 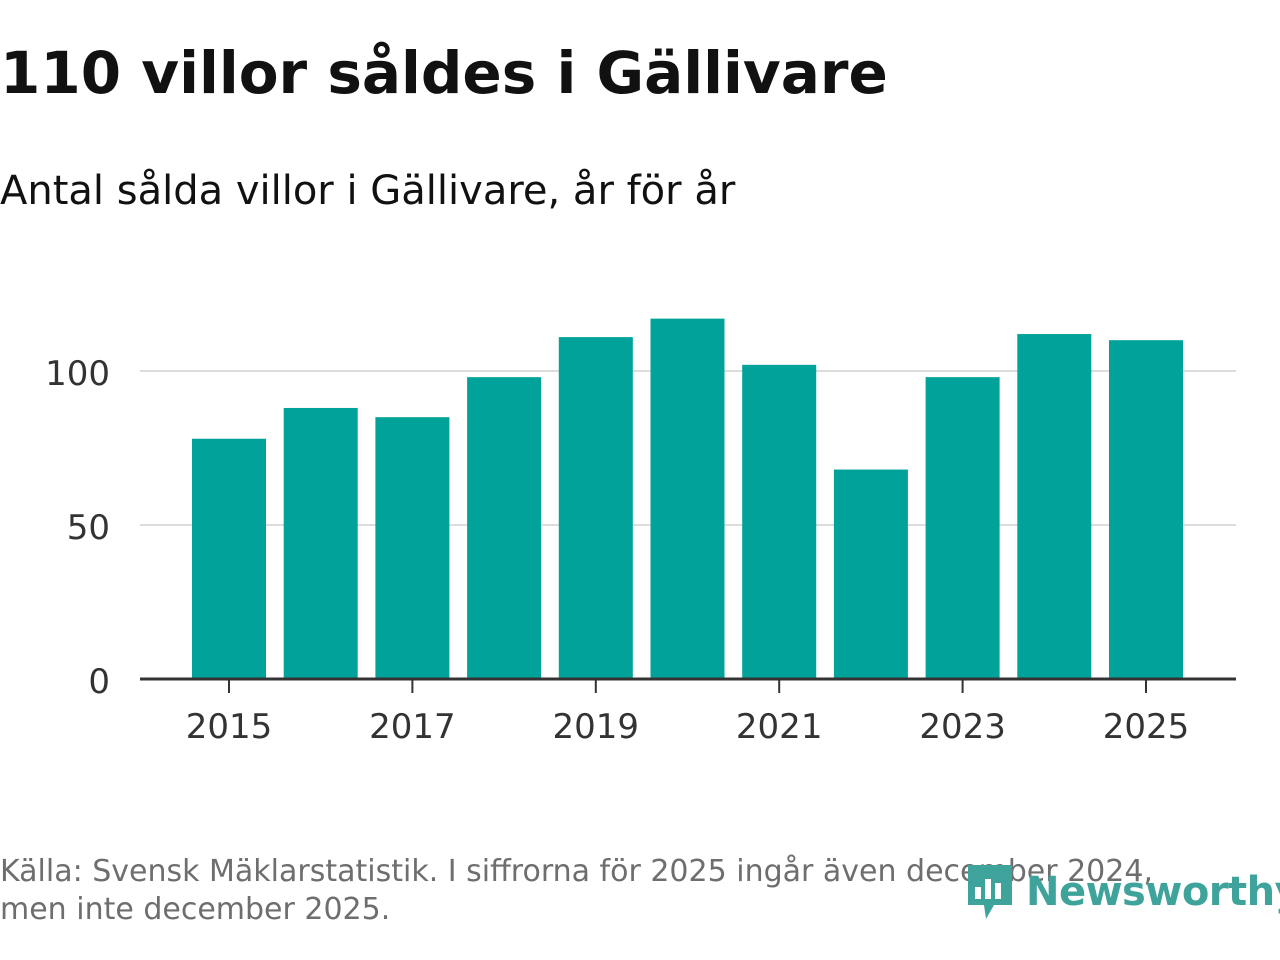 I want to click on x-tick-label: 2019, so click(x=596, y=727).